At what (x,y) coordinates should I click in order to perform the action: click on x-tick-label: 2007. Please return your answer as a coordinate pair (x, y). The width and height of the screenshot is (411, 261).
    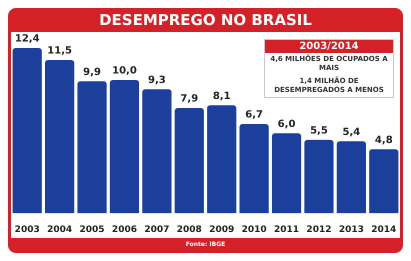
    Looking at the image, I should click on (157, 229).